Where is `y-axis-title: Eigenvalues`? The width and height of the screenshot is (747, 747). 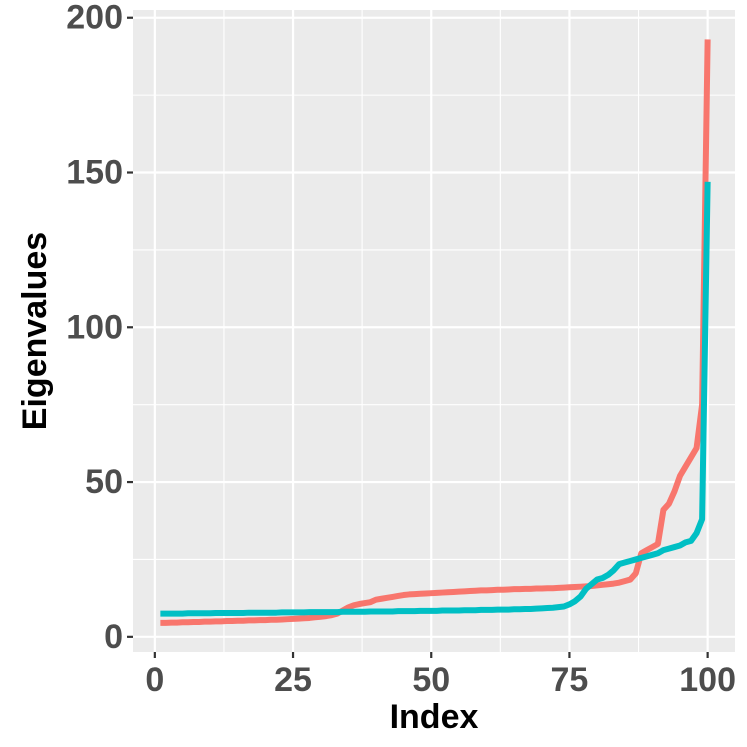 y-axis-title: Eigenvalues is located at coordinates (35, 331).